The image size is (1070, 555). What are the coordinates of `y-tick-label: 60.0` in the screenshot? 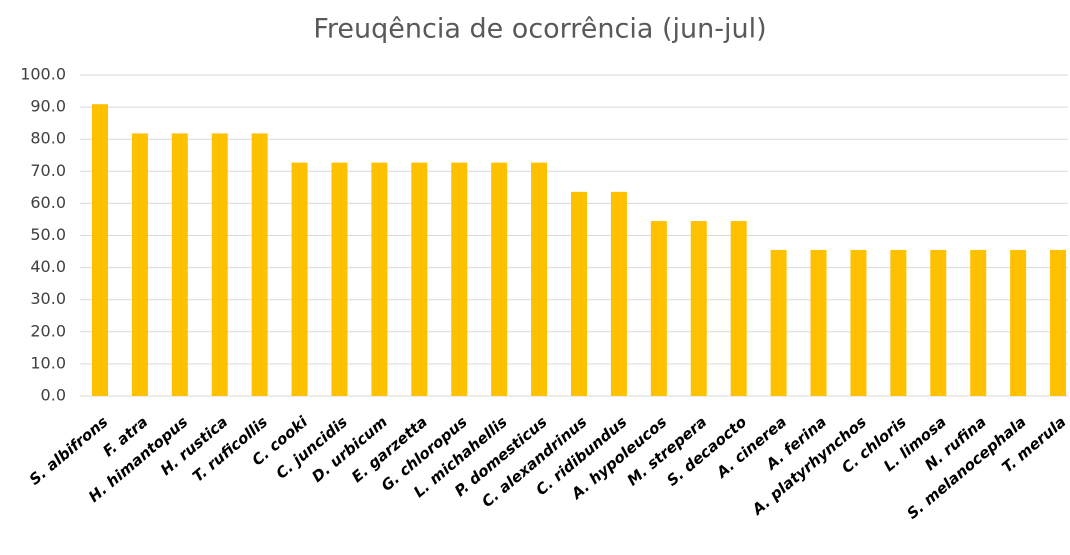 It's located at (48, 202).